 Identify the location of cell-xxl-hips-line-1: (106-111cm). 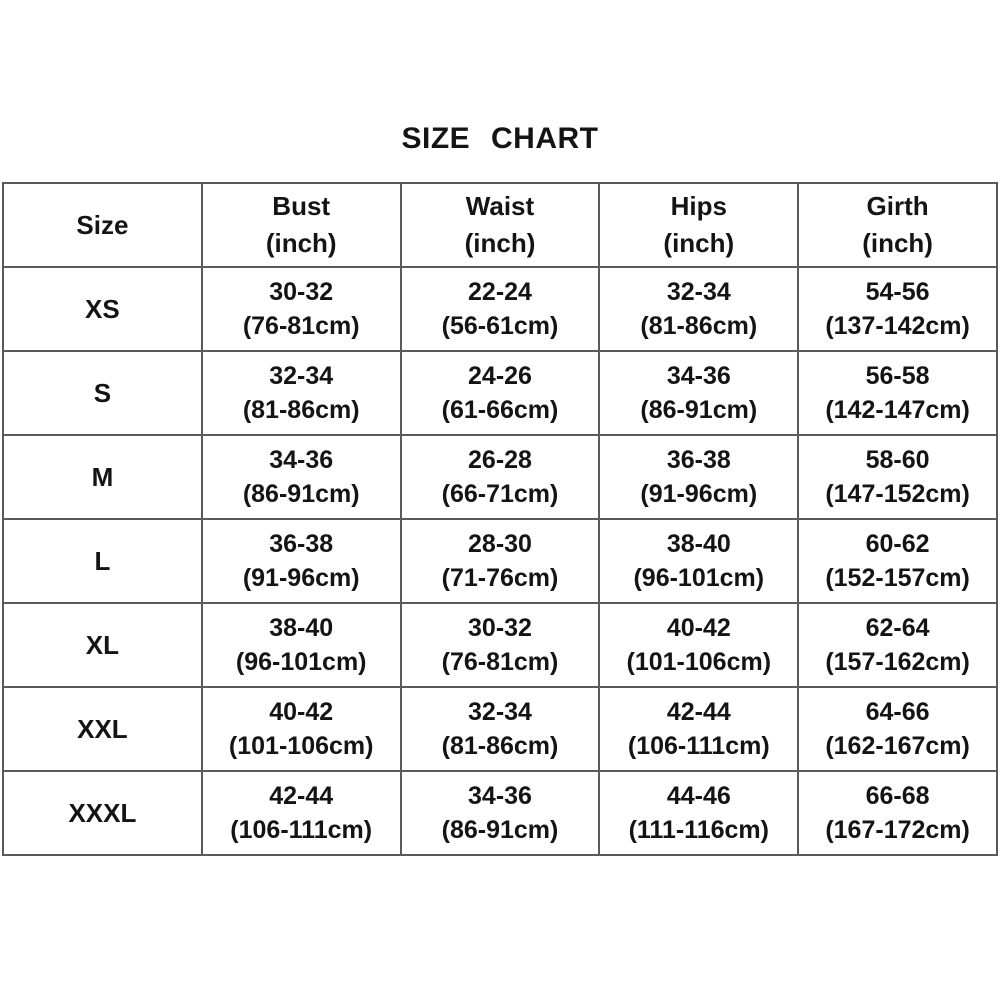
(698, 746).